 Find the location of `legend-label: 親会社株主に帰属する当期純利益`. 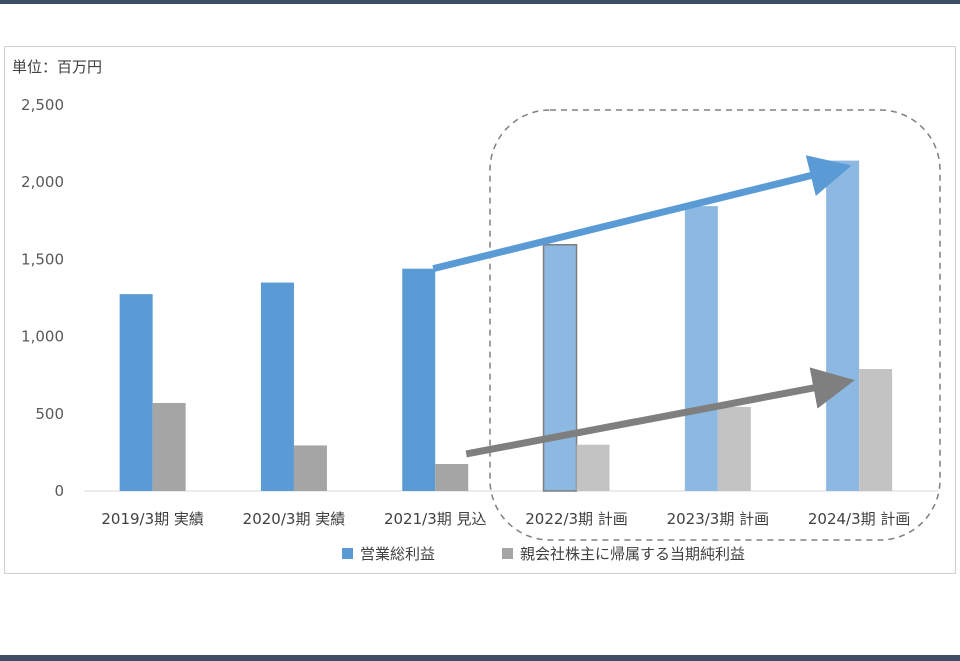

legend-label: 親会社株主に帰属する当期純利益 is located at coordinates (632, 554).